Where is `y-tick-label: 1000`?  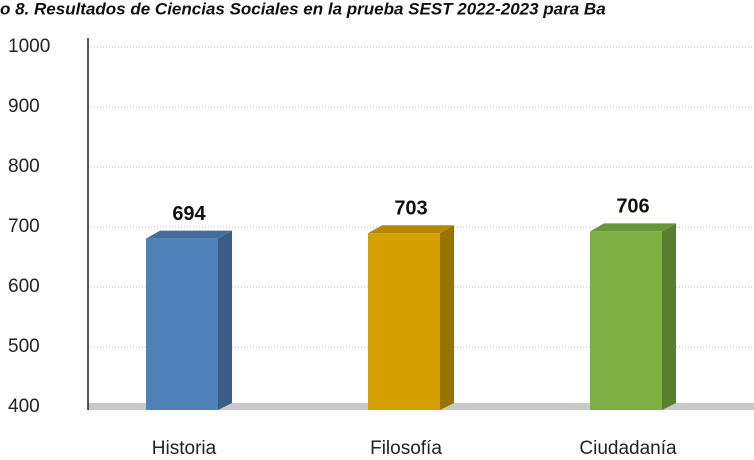 y-tick-label: 1000 is located at coordinates (29, 46).